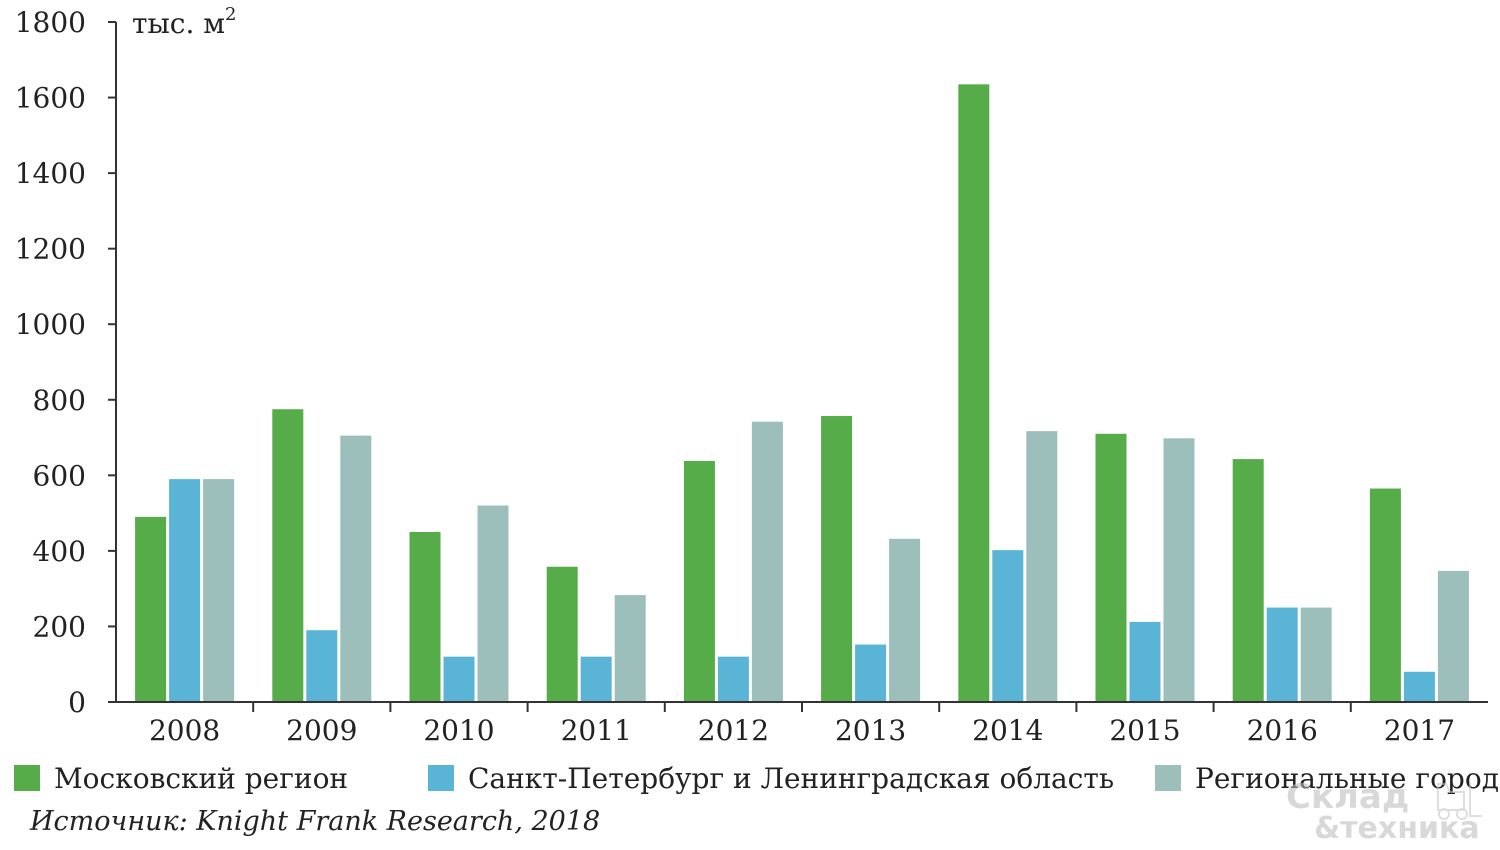  What do you see at coordinates (151, 609) in the screenshot?
I see `bar-moscow-2008` at bounding box center [151, 609].